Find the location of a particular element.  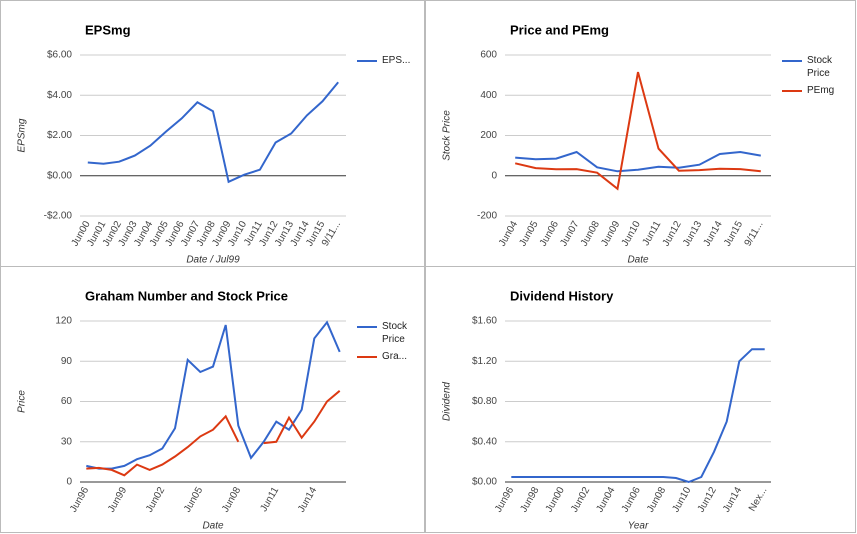

y-tick-label: $1.60 is located at coordinates (484, 321).